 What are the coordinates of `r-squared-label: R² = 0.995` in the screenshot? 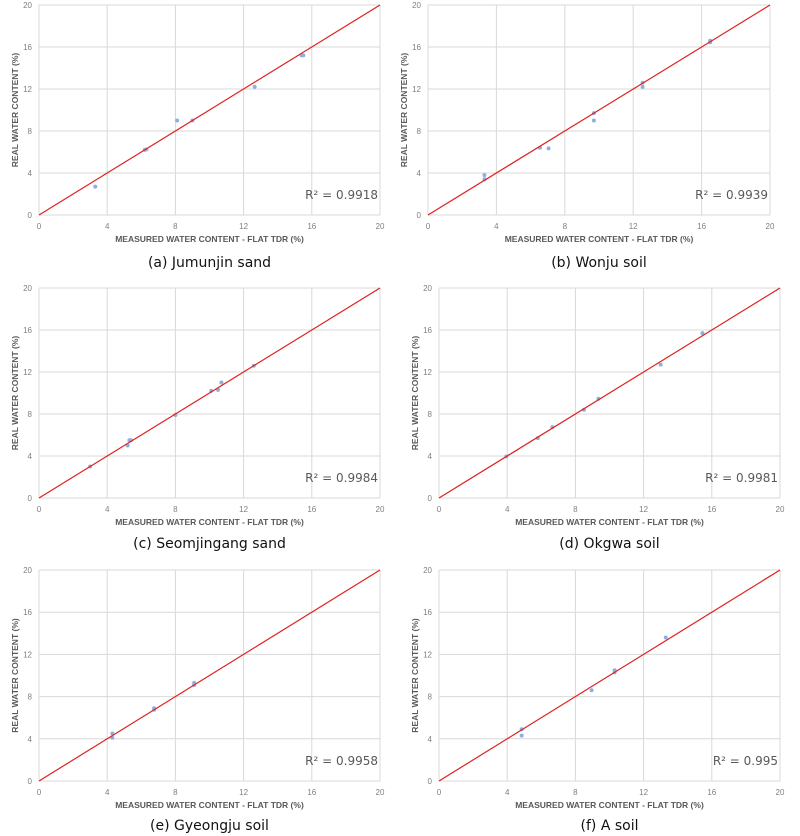 It's located at (745, 761).